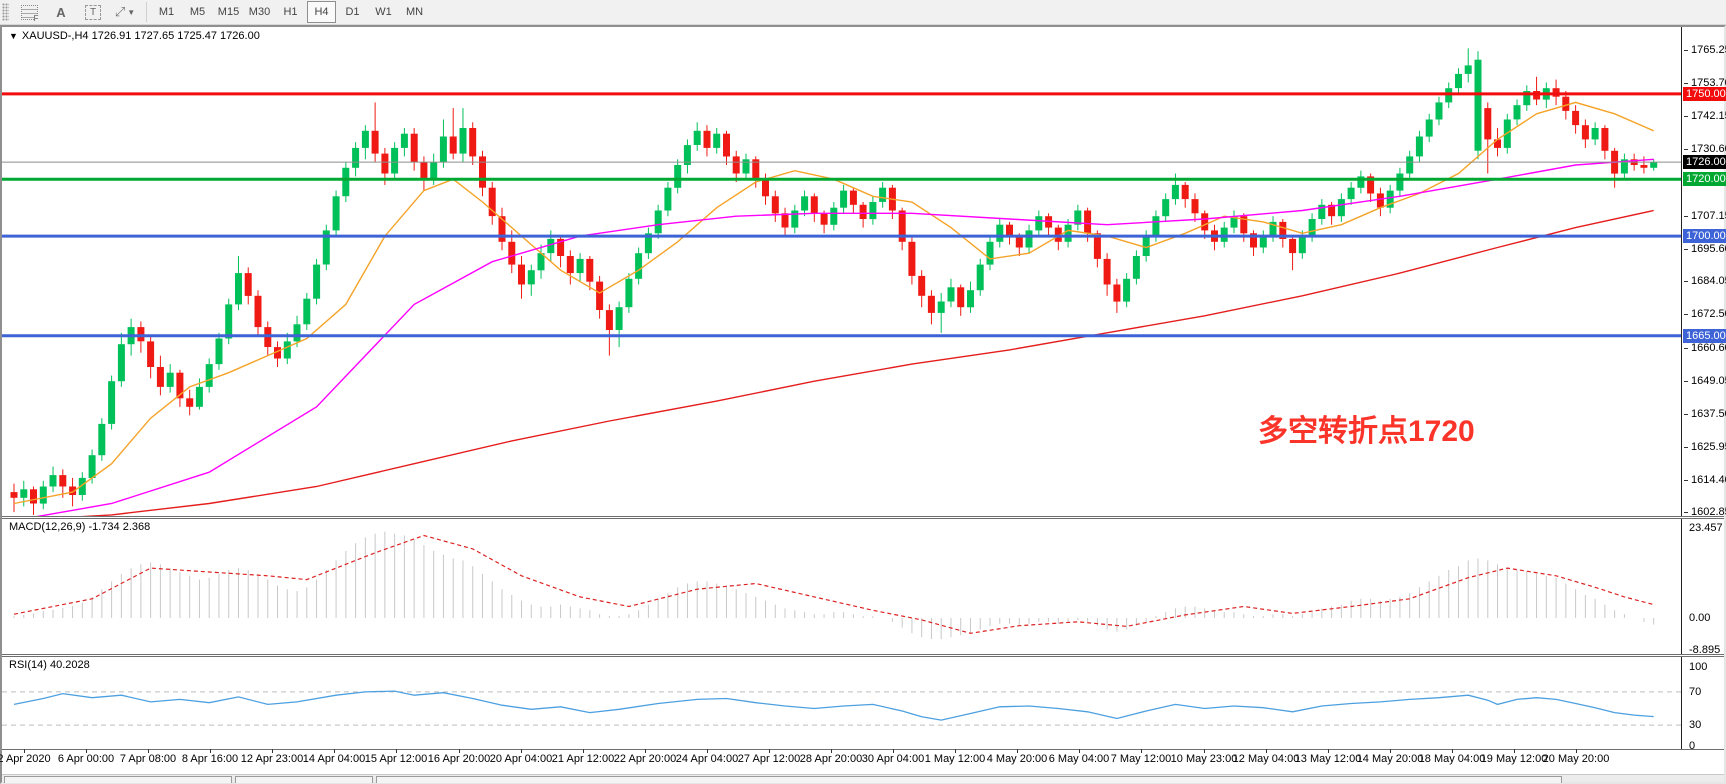  What do you see at coordinates (1705, 314) in the screenshot?
I see `price-axis-tick: 1672.50` at bounding box center [1705, 314].